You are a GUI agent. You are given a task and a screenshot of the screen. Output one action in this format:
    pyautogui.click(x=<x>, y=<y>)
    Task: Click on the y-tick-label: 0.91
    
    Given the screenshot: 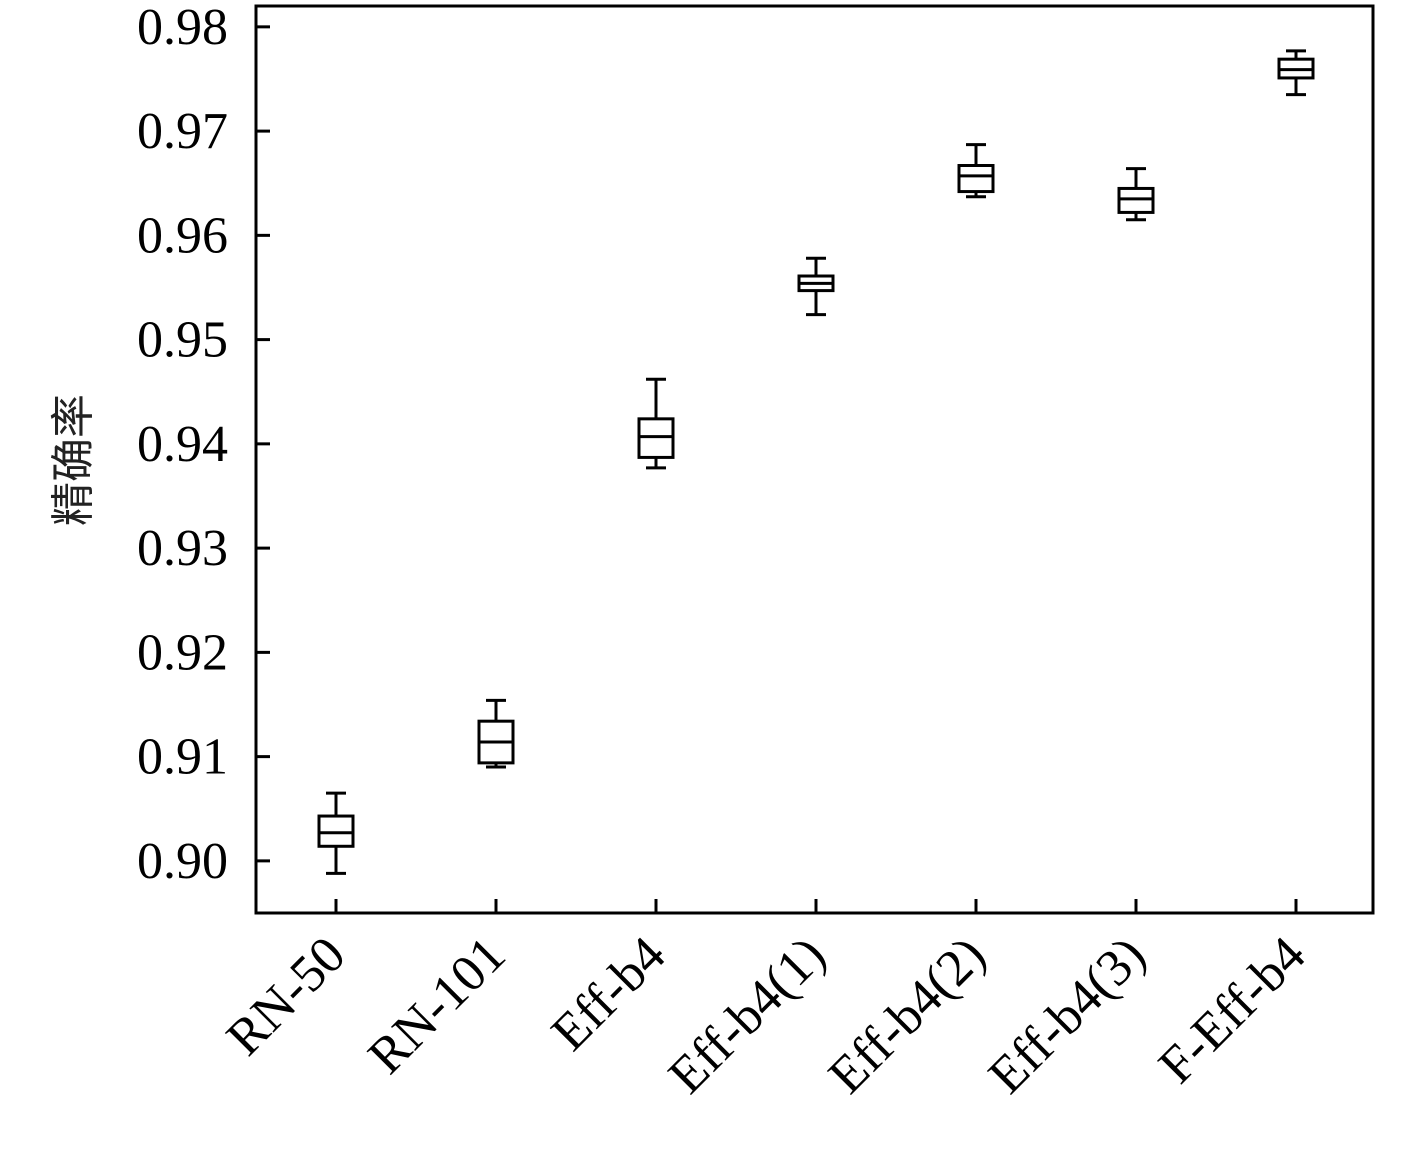 What is the action you would take?
    pyautogui.click(x=182, y=757)
    